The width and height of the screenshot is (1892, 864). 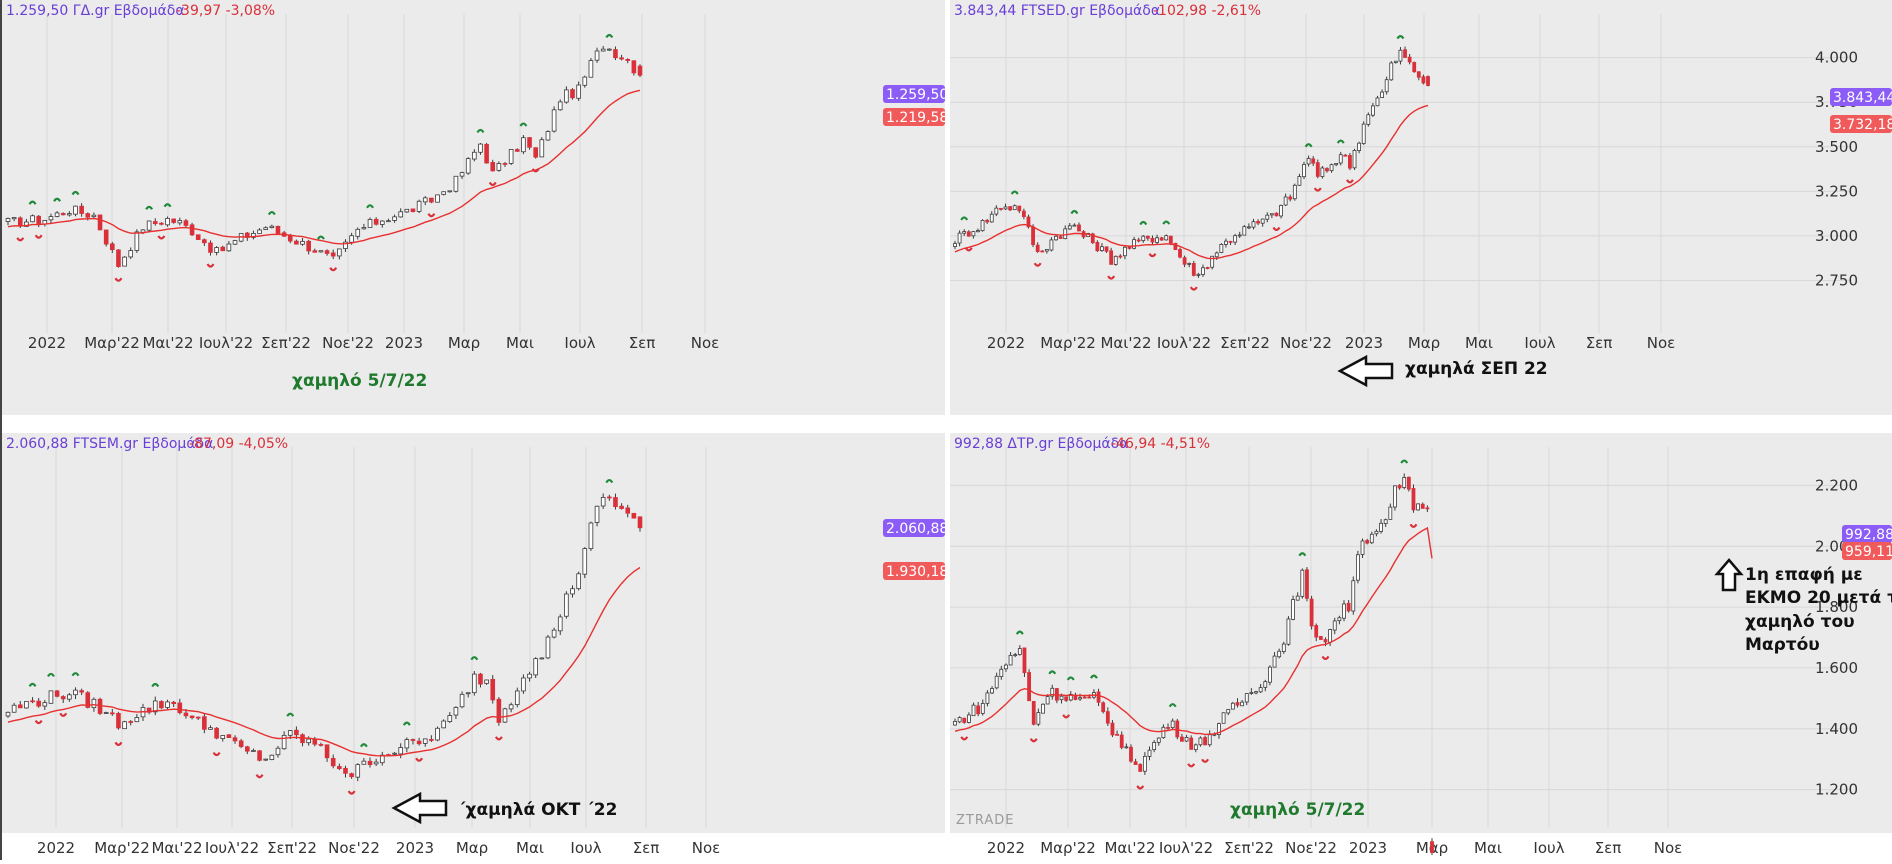 I want to click on x-tick-label: Μαι'22, so click(x=167, y=343).